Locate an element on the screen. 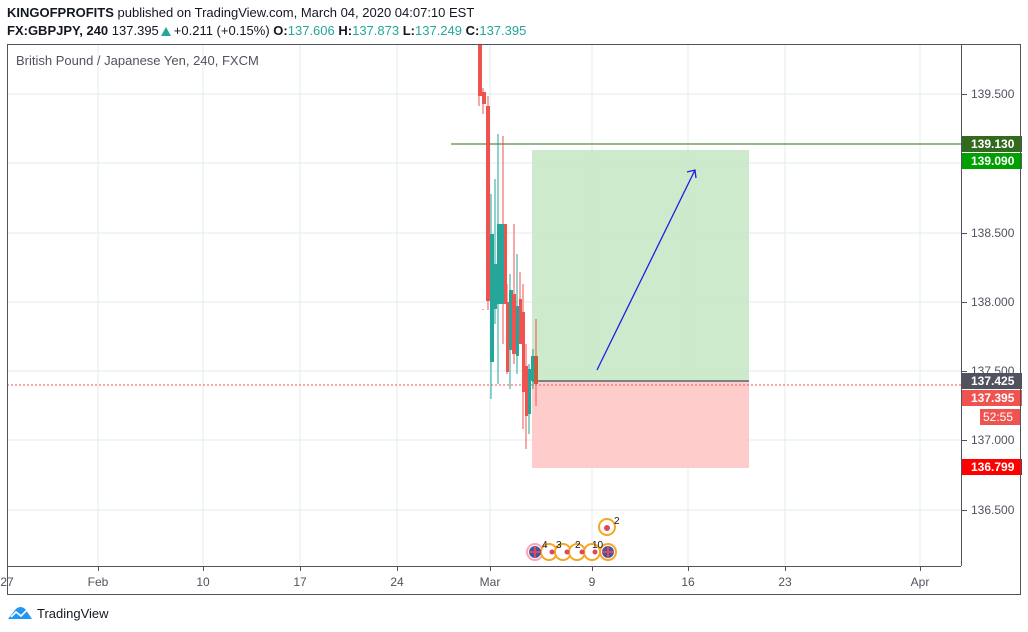 This screenshot has height=632, width=1028. tradingview-logo: TradingView is located at coordinates (58, 613).